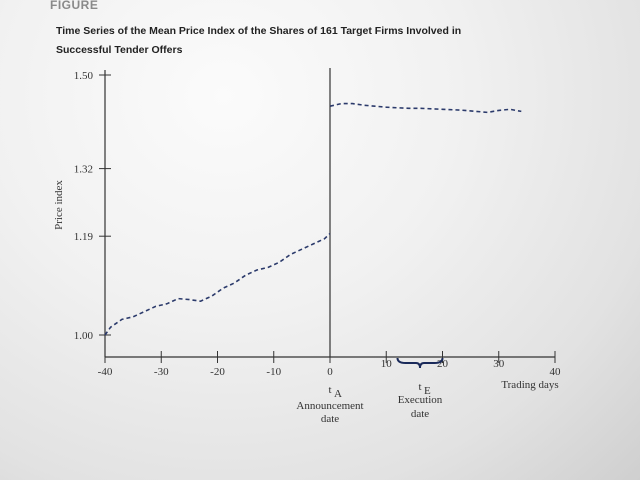 The height and width of the screenshot is (480, 640). What do you see at coordinates (329, 406) in the screenshot?
I see `announcement-label: Announcement` at bounding box center [329, 406].